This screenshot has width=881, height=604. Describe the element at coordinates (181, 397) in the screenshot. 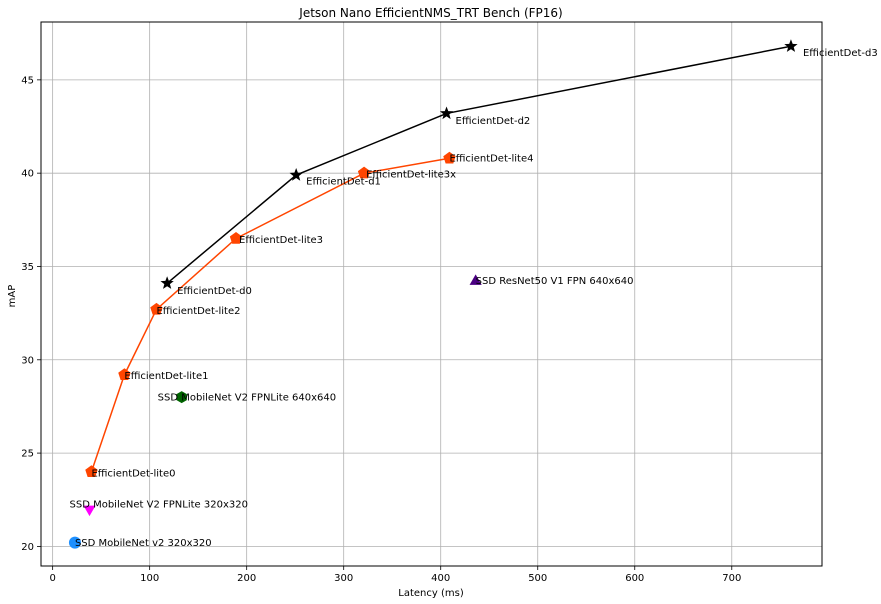

I see `hexagon-marker` at that location.